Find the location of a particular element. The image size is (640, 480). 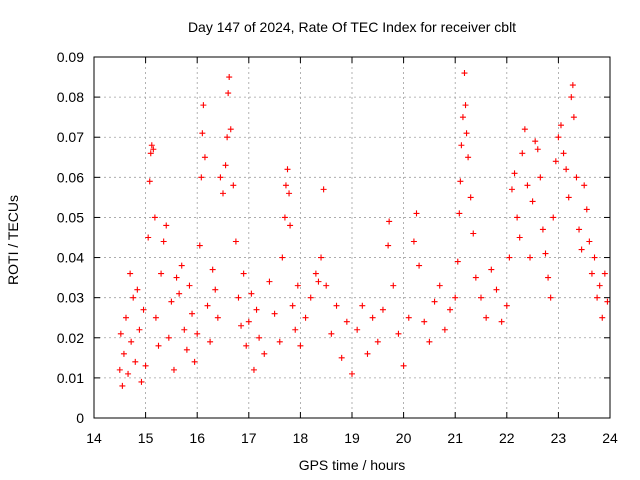

y-tick-label: 0.06 is located at coordinates (70, 177).